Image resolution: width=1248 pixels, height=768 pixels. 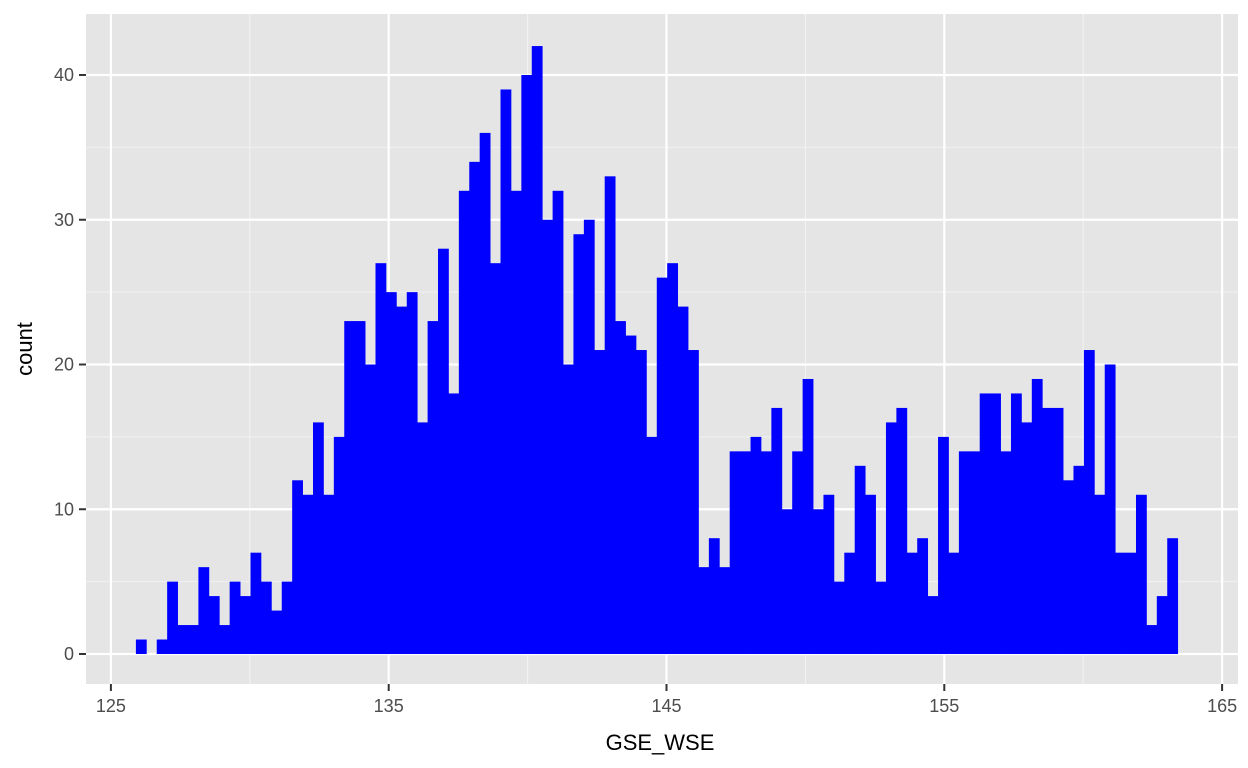 I want to click on x-axis-title: GSE_WSE, so click(x=660, y=742).